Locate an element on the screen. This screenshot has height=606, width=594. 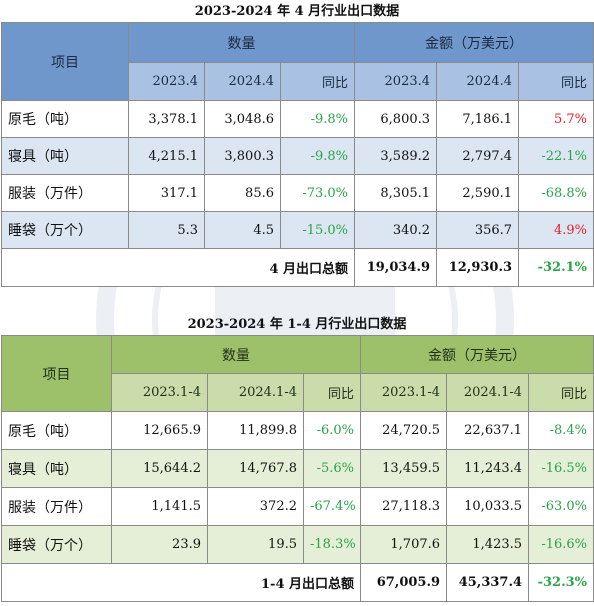
amount-yoy: -16.5% is located at coordinates (561, 468).